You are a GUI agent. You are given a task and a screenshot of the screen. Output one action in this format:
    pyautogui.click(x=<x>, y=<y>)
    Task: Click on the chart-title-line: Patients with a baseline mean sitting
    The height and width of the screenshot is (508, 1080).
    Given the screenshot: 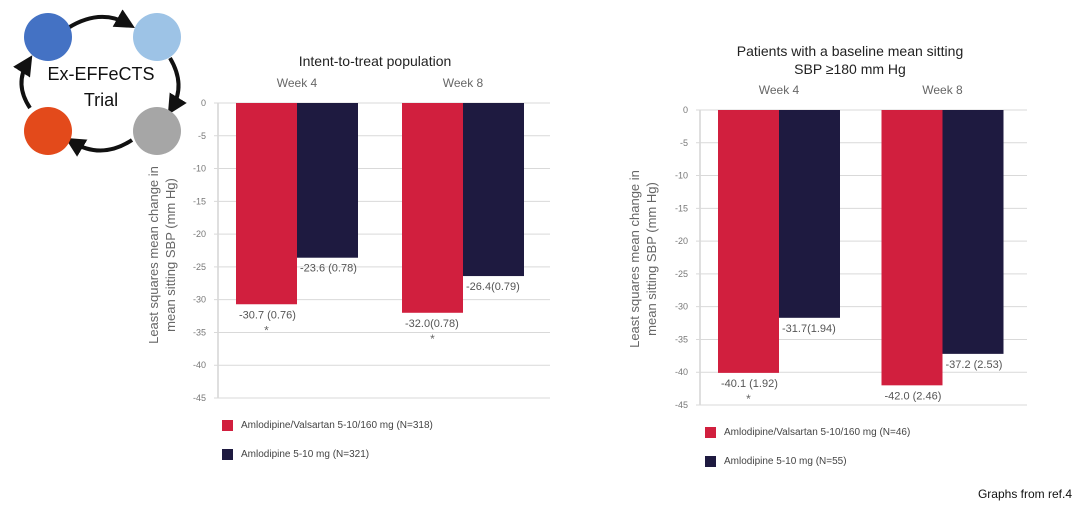 What is the action you would take?
    pyautogui.click(x=850, y=51)
    